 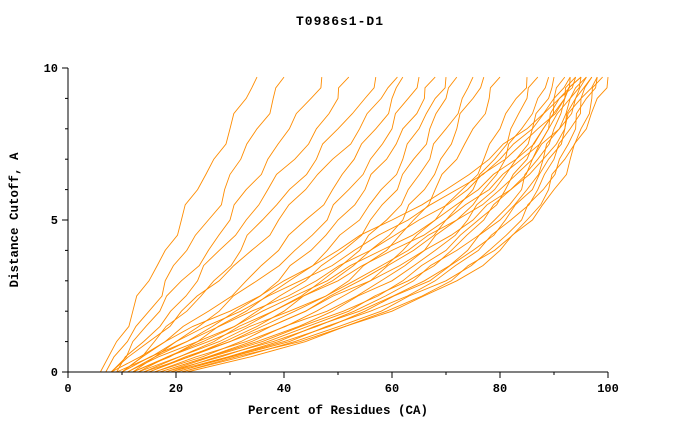 I want to click on y-tick-label: 0, so click(x=54, y=373).